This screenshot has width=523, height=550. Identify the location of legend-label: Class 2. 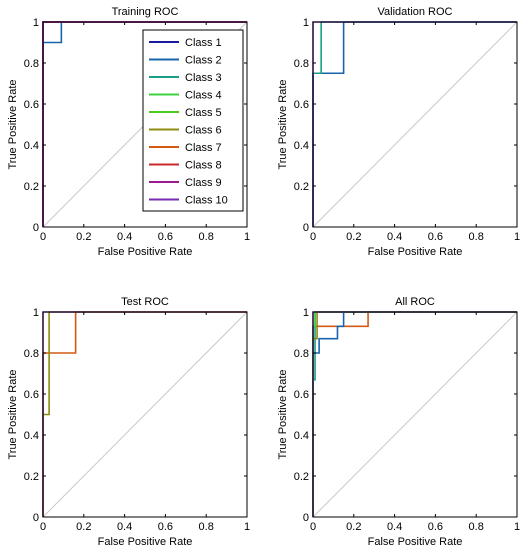
(203, 61).